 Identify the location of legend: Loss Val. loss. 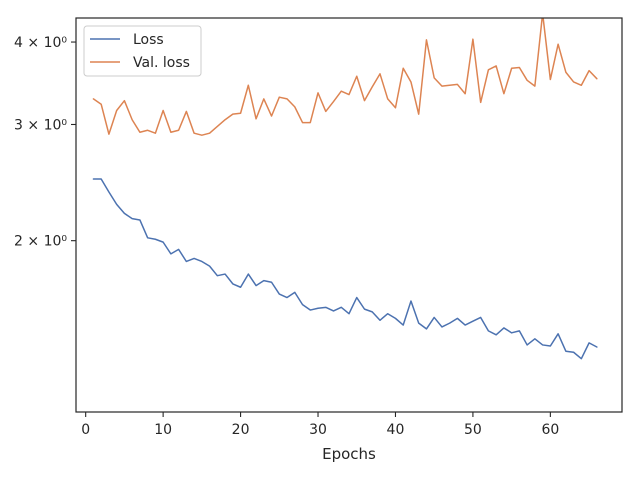
(142, 51).